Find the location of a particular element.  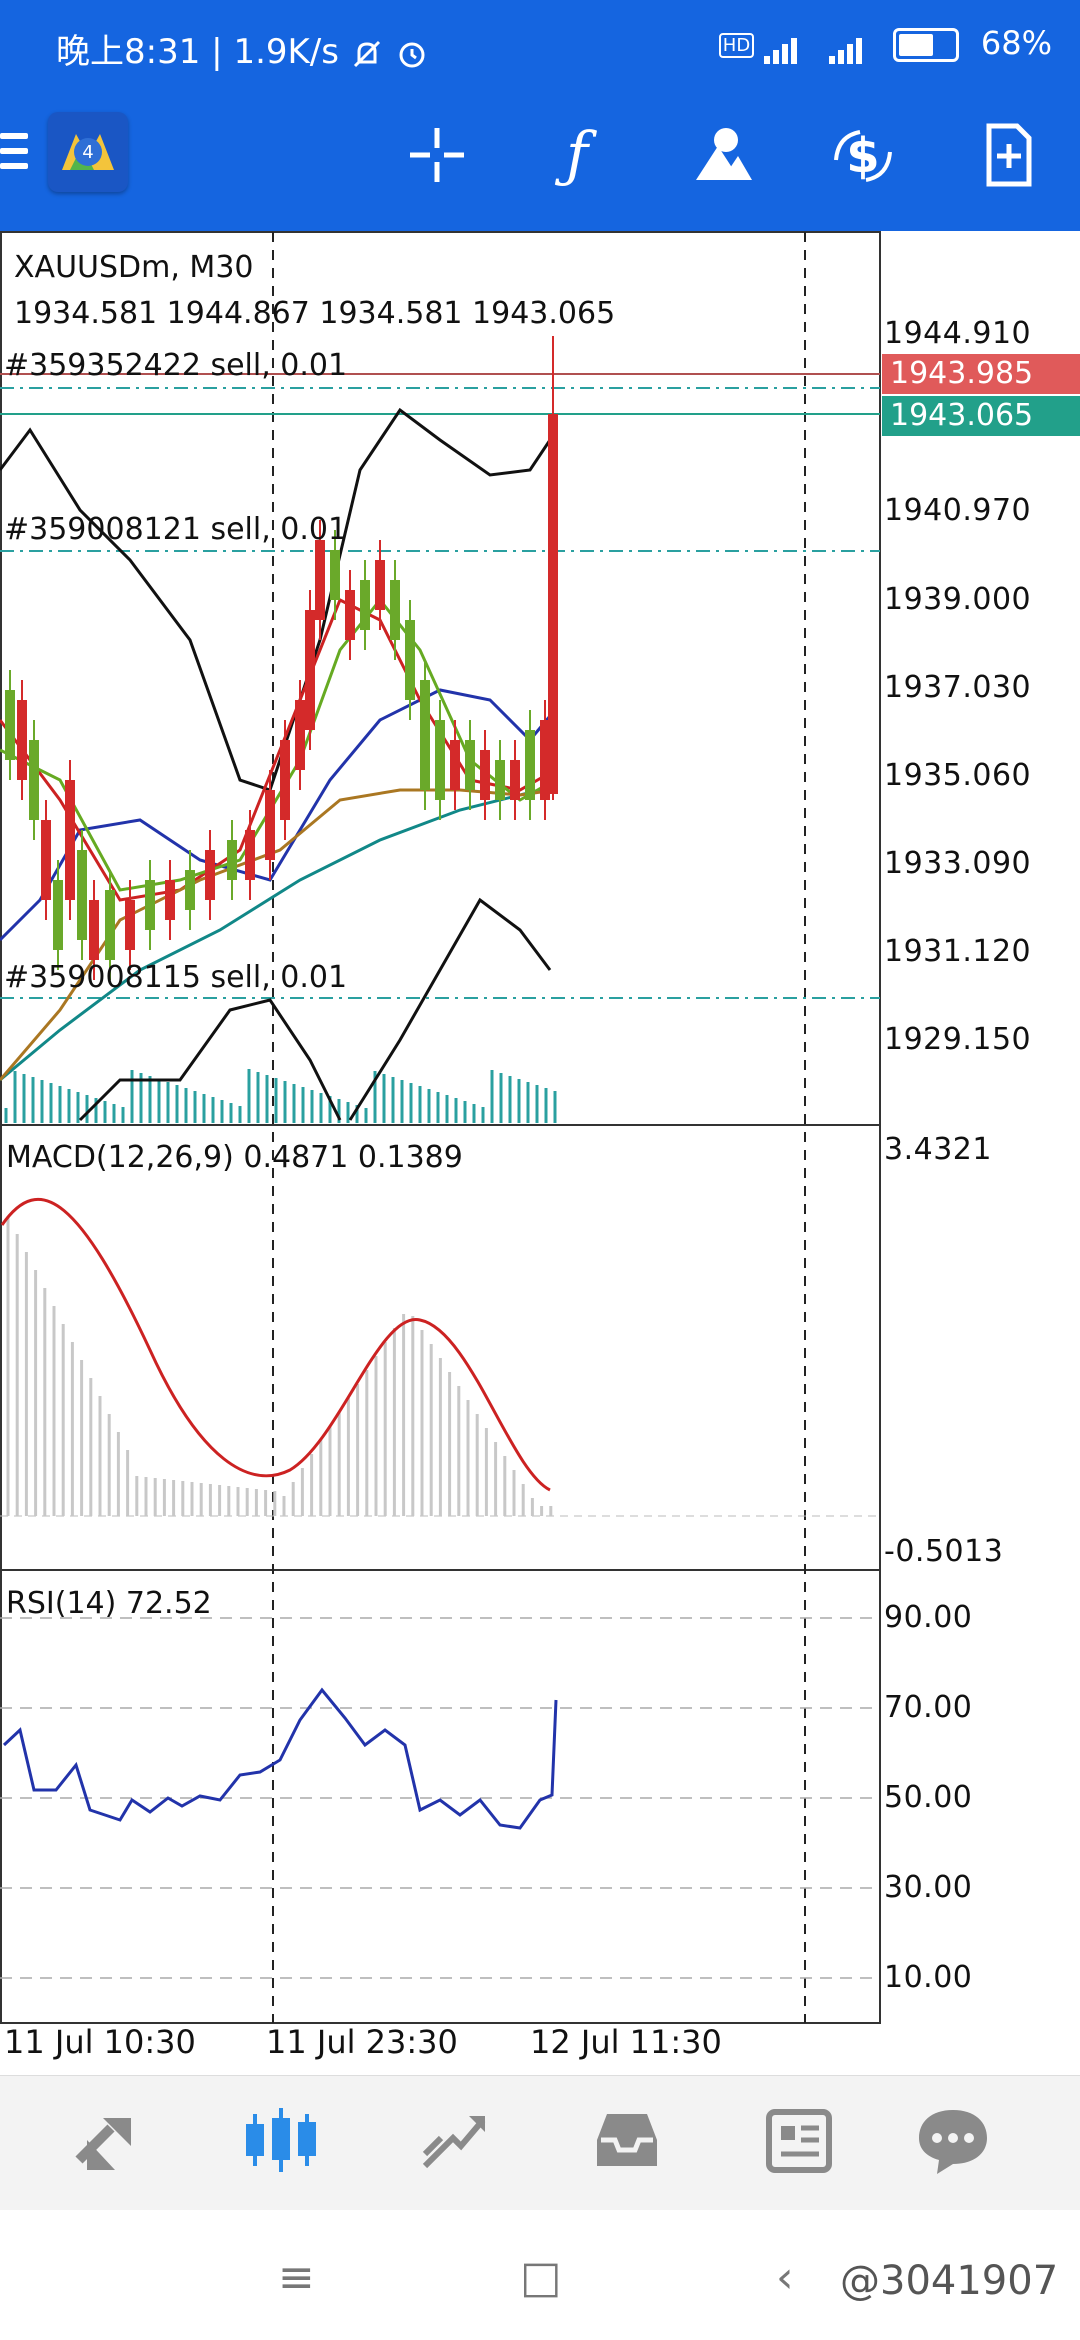

news-icon is located at coordinates (799, 2140).